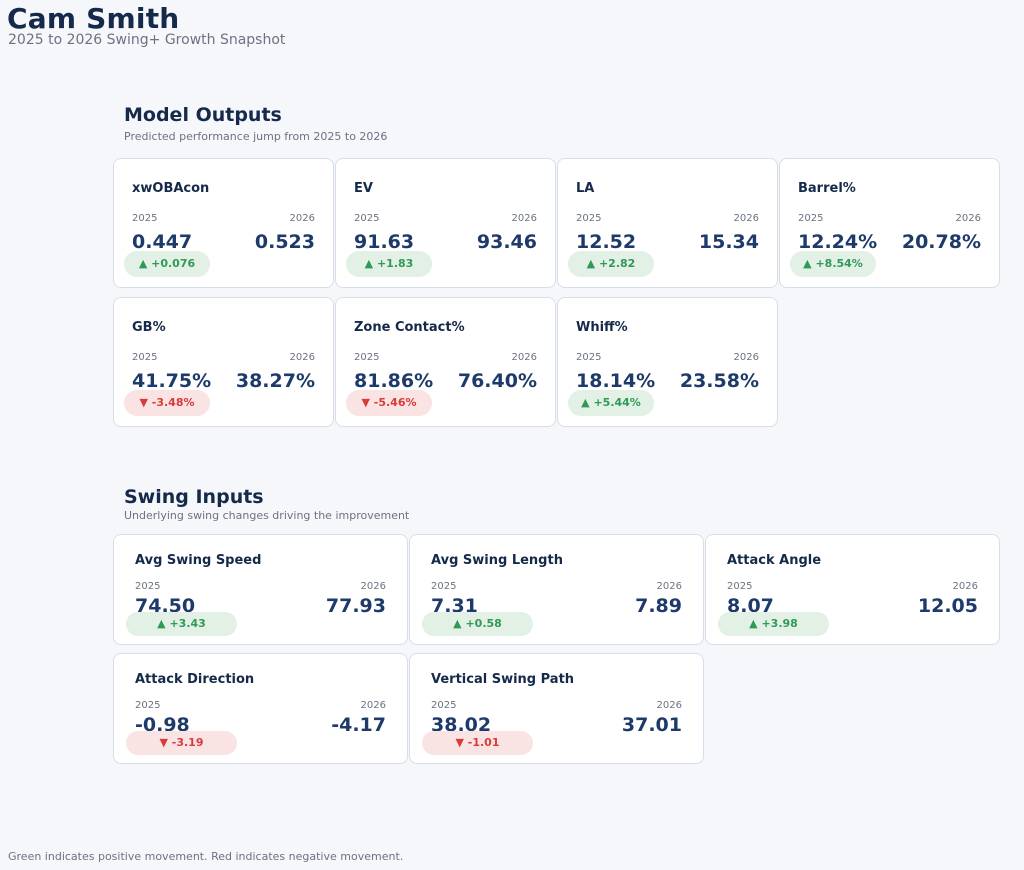 The image size is (1024, 870). I want to click on delta-badge: ▲ +3.98, so click(773, 624).